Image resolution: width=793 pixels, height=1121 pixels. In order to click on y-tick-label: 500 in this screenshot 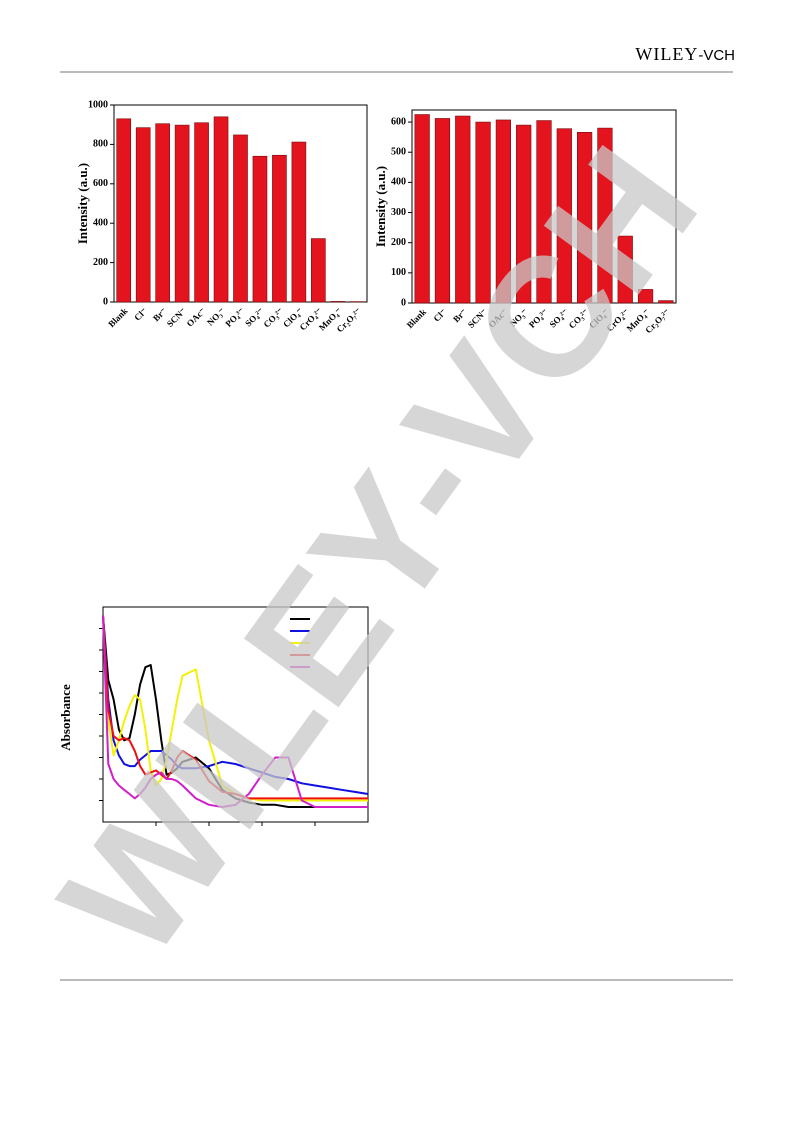, I will do `click(398, 152)`.